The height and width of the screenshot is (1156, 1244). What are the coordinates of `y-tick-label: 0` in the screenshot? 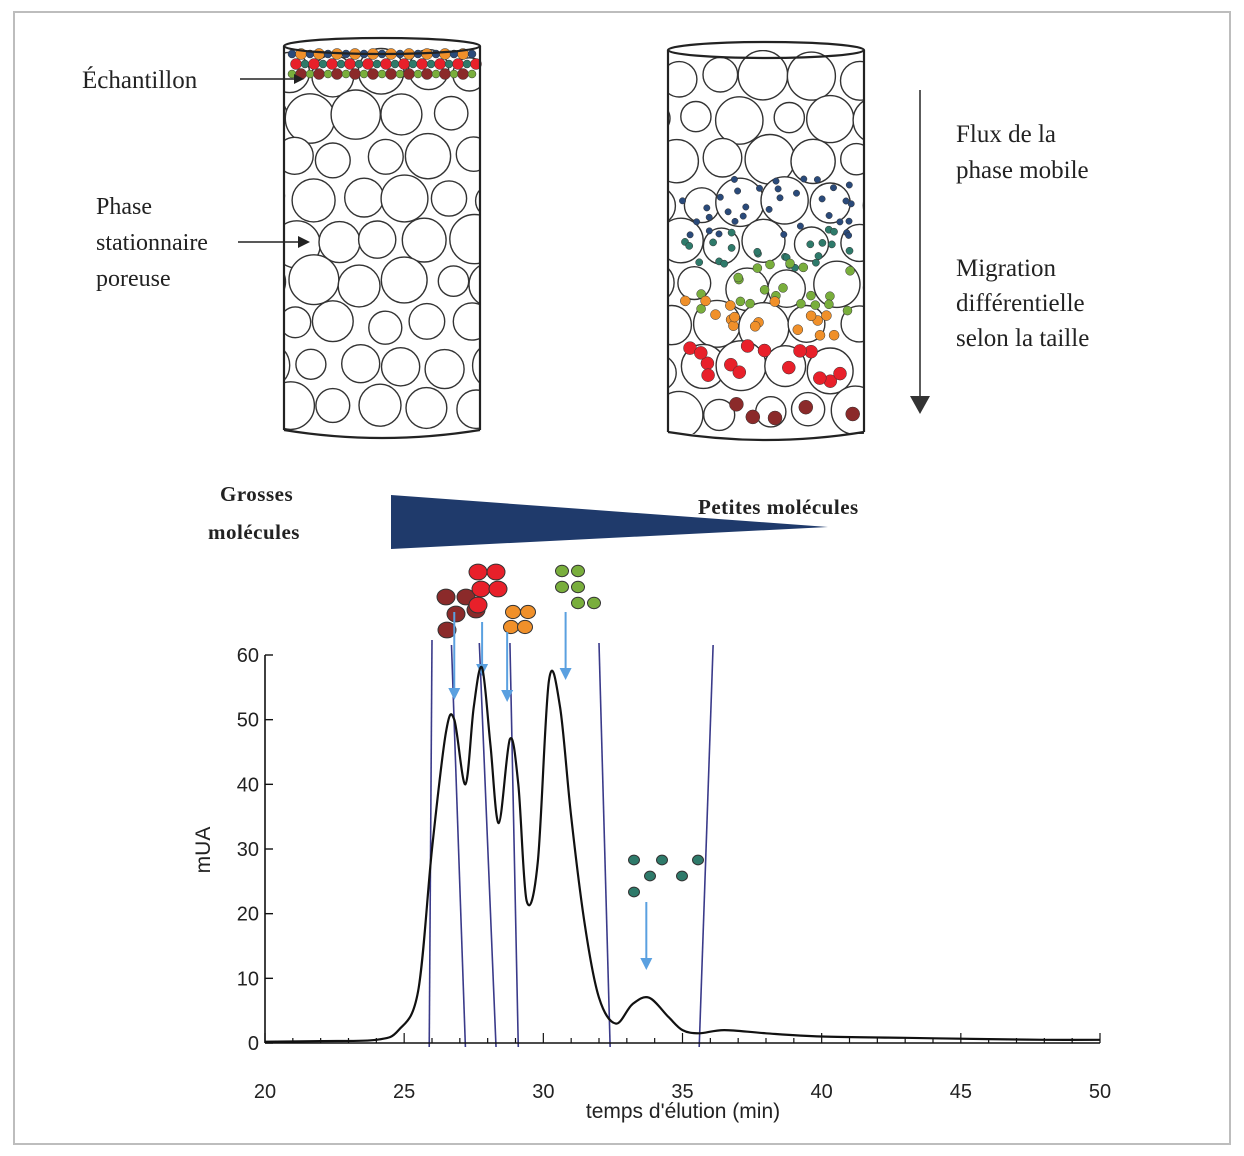 It's located at (253, 1044).